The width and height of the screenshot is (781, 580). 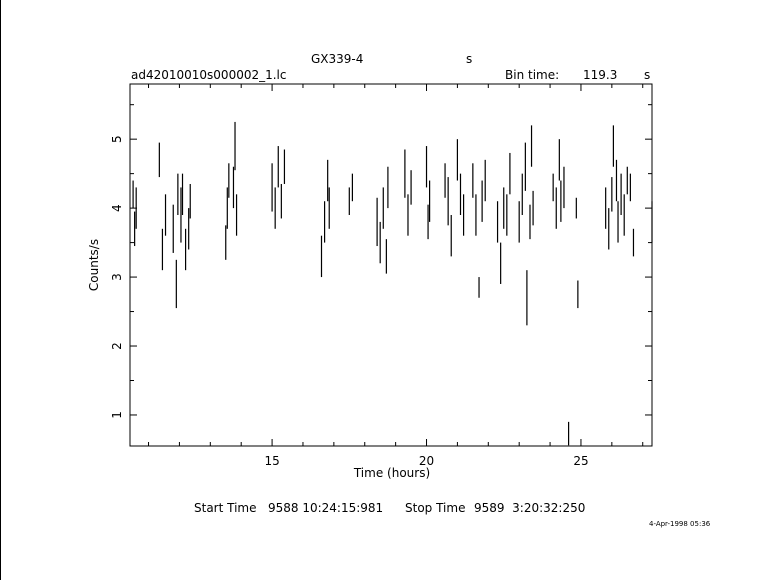 I want to click on x-tick-label: 20, so click(x=426, y=461).